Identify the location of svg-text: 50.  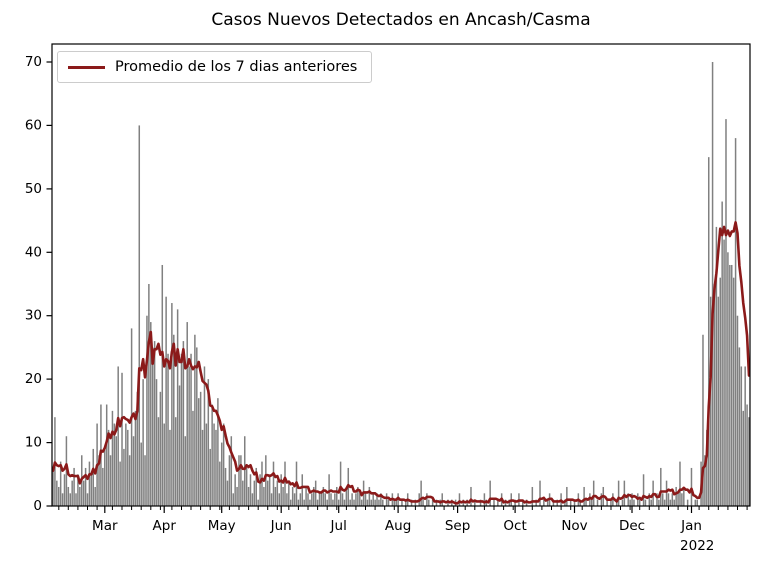
(33, 189).